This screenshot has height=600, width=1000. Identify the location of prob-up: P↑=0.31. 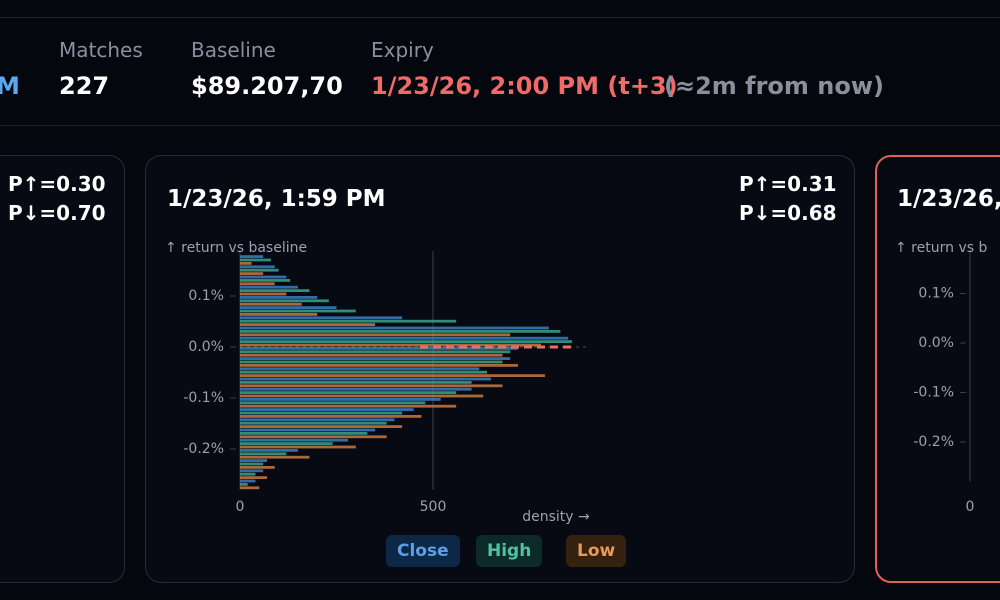
(788, 184).